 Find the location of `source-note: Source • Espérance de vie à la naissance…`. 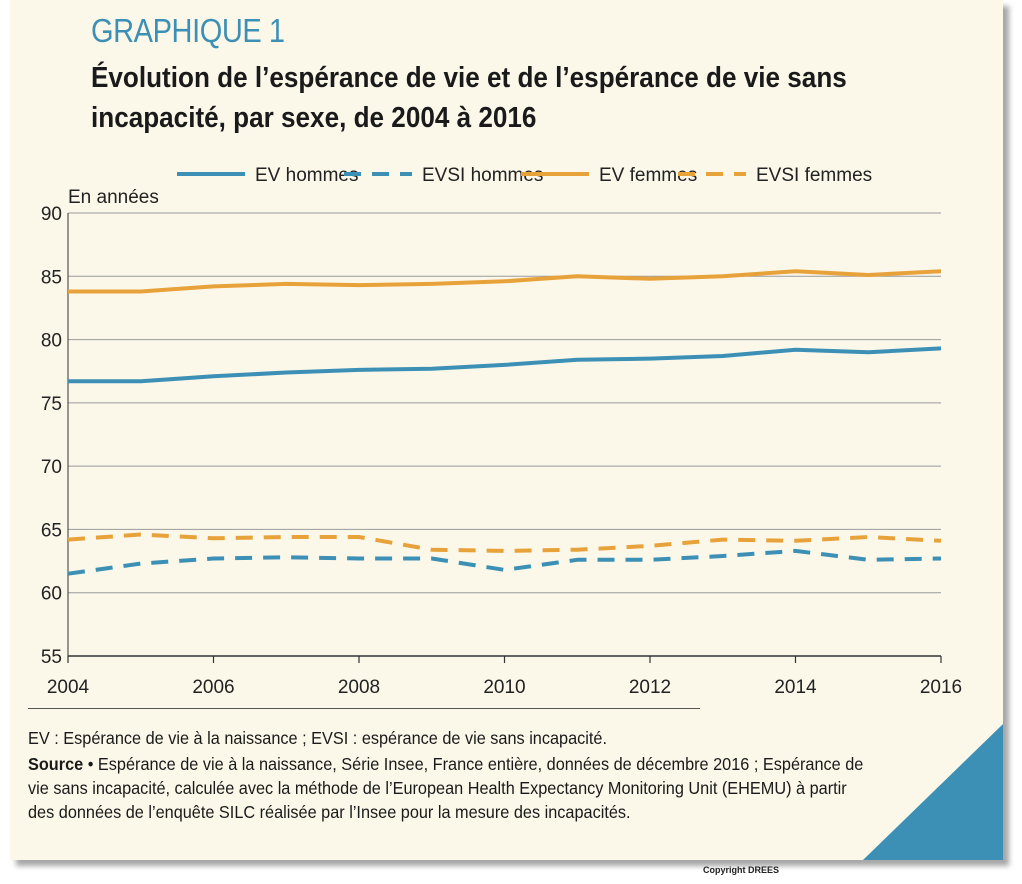

source-note: Source • Espérance de vie à la naissance… is located at coordinates (446, 788).